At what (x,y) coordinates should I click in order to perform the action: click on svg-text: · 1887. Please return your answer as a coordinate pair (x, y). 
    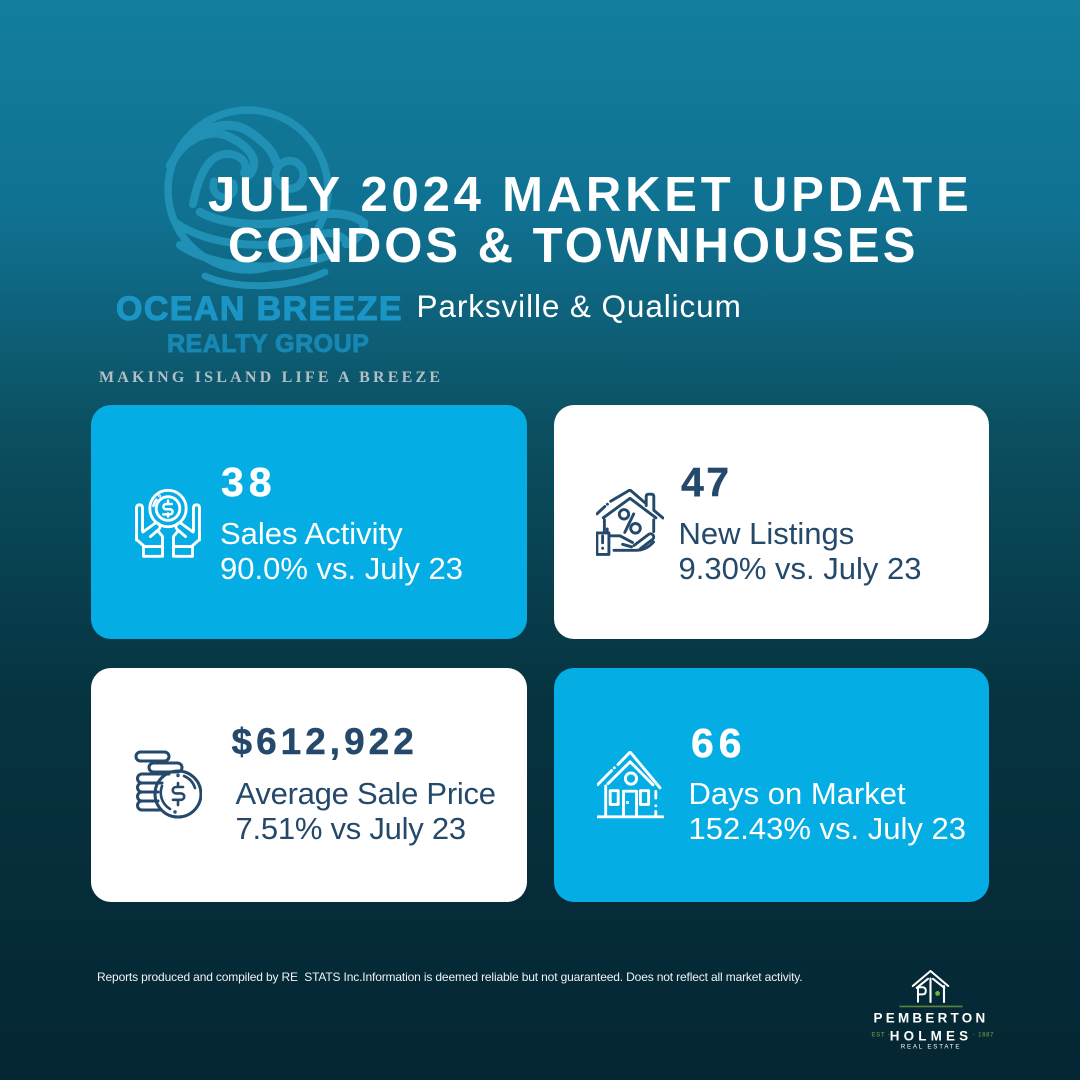
    Looking at the image, I should click on (983, 1036).